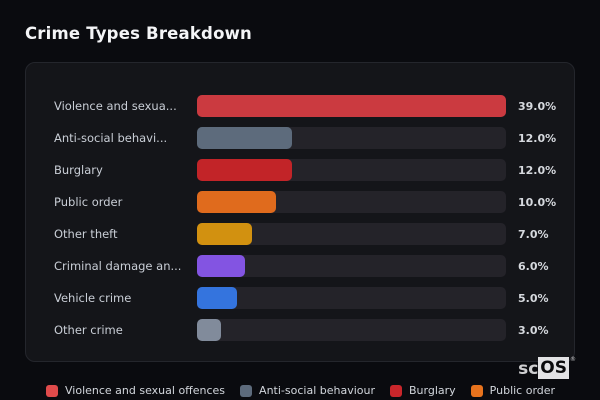 The image size is (600, 400). Describe the element at coordinates (528, 369) in the screenshot. I see `scos-logo-prefix: sc` at that location.